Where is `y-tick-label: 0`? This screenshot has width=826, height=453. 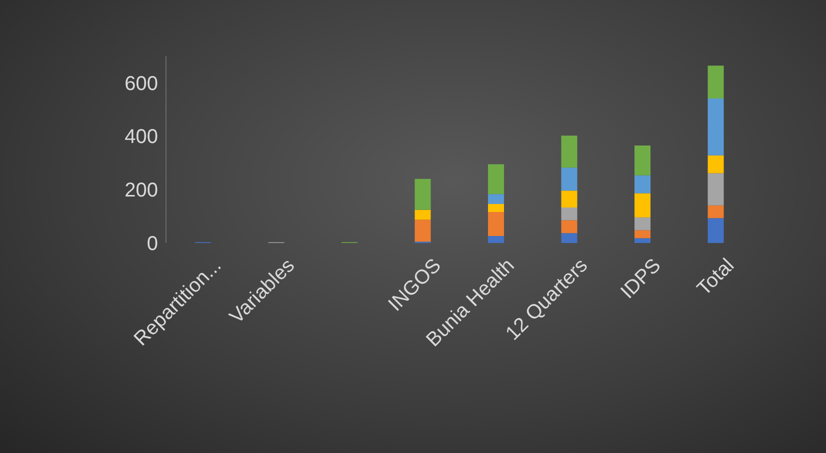 y-tick-label: 0 is located at coordinates (152, 244).